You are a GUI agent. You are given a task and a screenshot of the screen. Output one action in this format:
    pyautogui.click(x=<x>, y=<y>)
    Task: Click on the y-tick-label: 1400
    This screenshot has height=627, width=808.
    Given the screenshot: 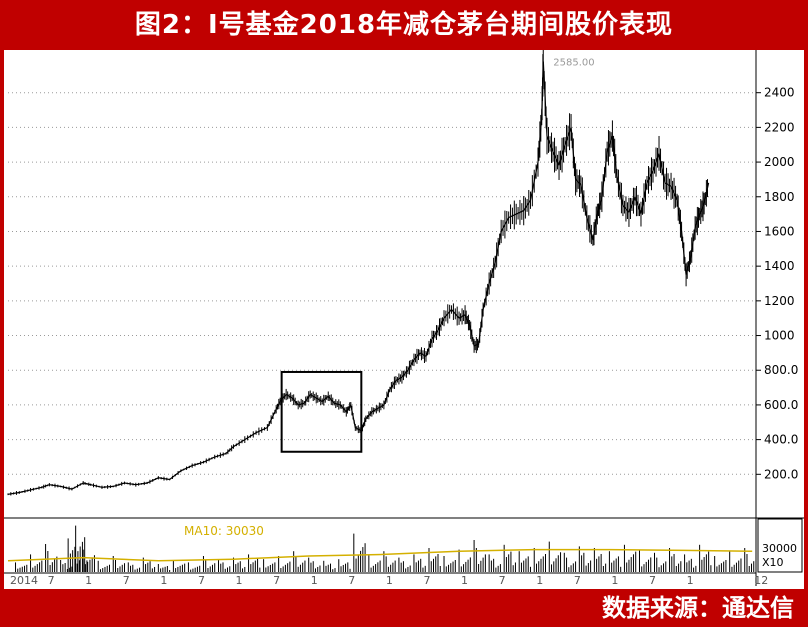 What is the action you would take?
    pyautogui.click(x=779, y=266)
    